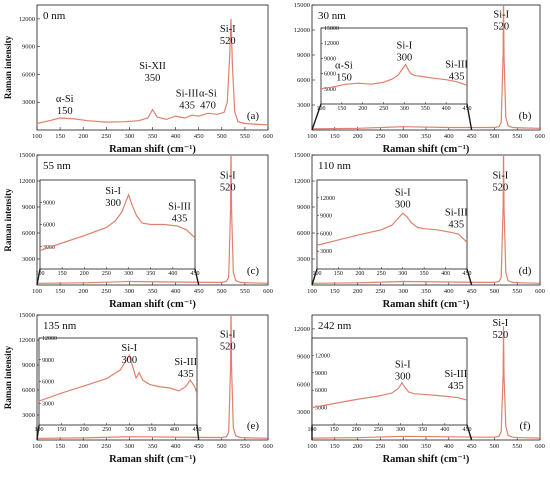 This screenshot has height=477, width=550. I want to click on x-tick-label: 350, so click(426, 136).